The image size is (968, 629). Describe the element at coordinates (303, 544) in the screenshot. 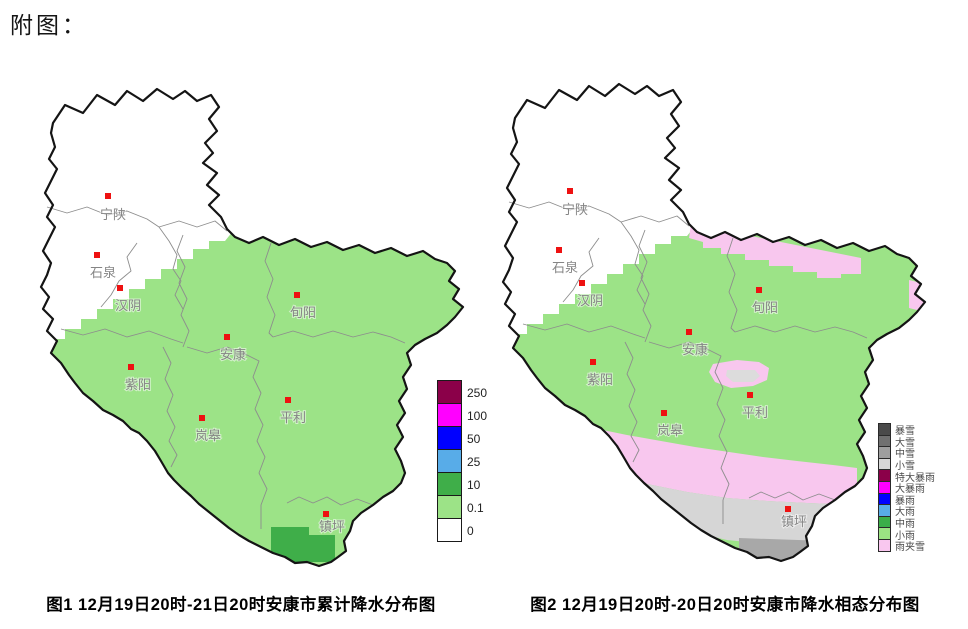

I see `region-moderate-rain-patch` at that location.